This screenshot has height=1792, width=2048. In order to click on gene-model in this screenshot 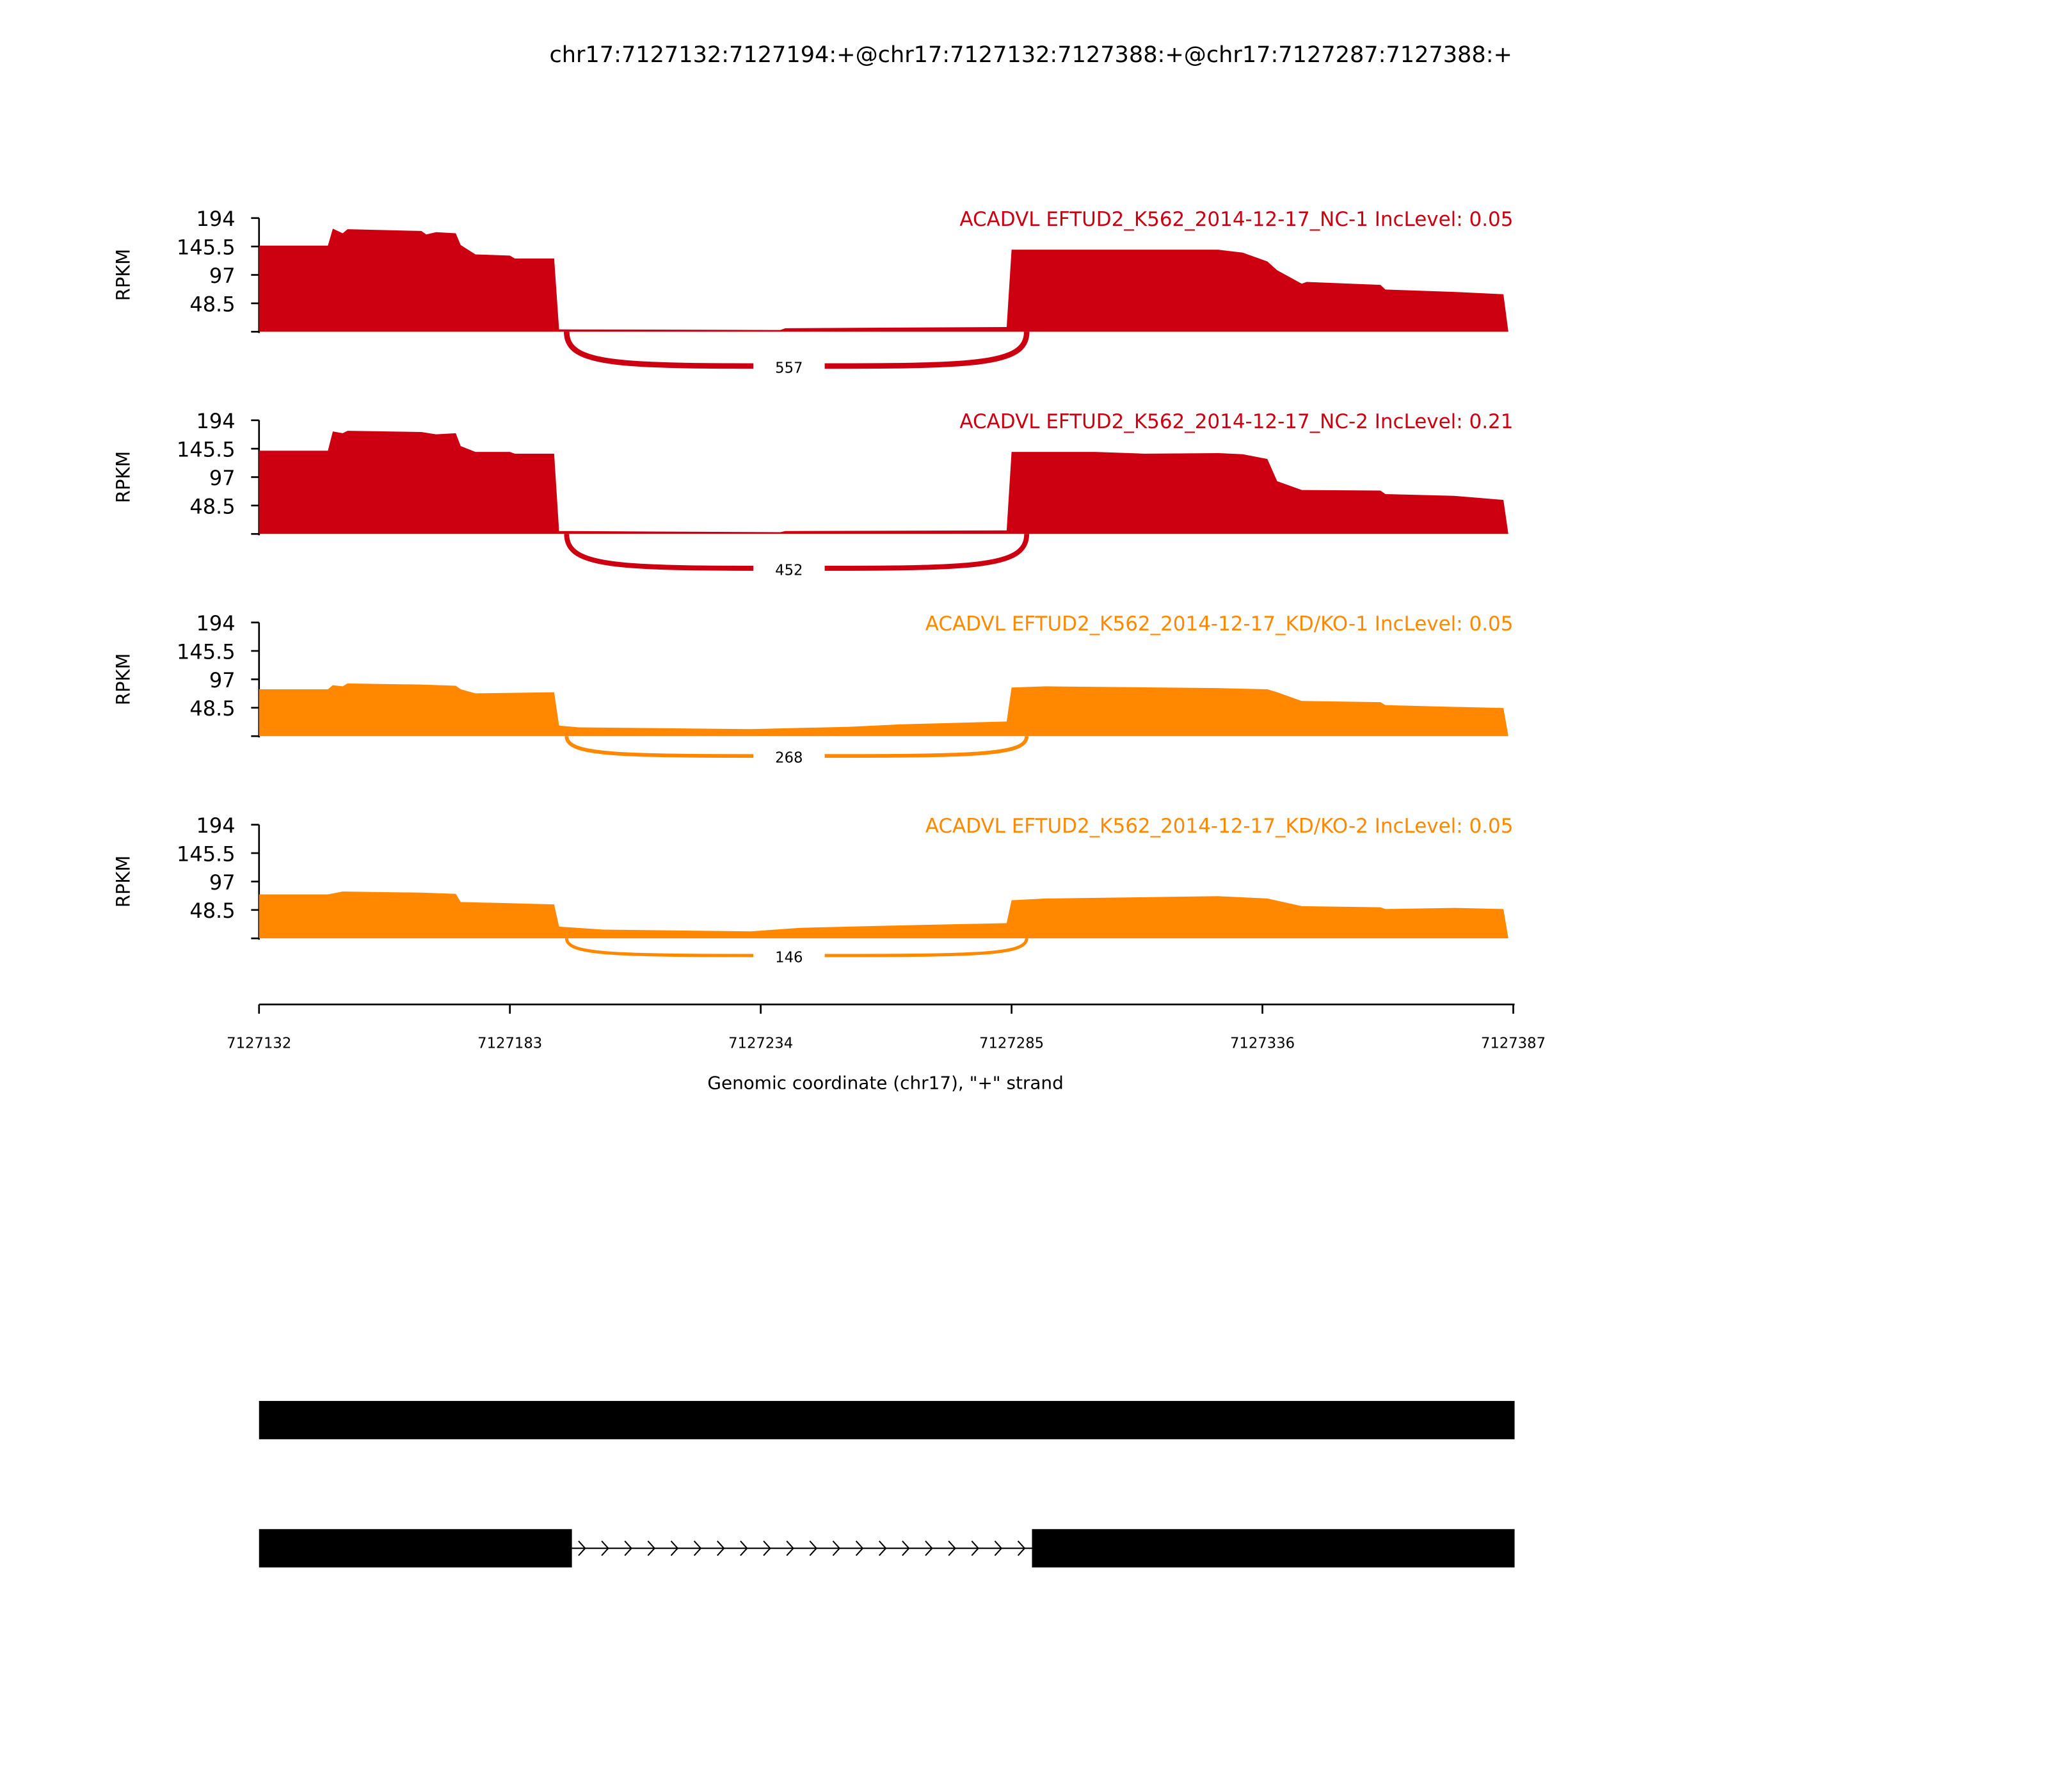, I will do `click(887, 1484)`.